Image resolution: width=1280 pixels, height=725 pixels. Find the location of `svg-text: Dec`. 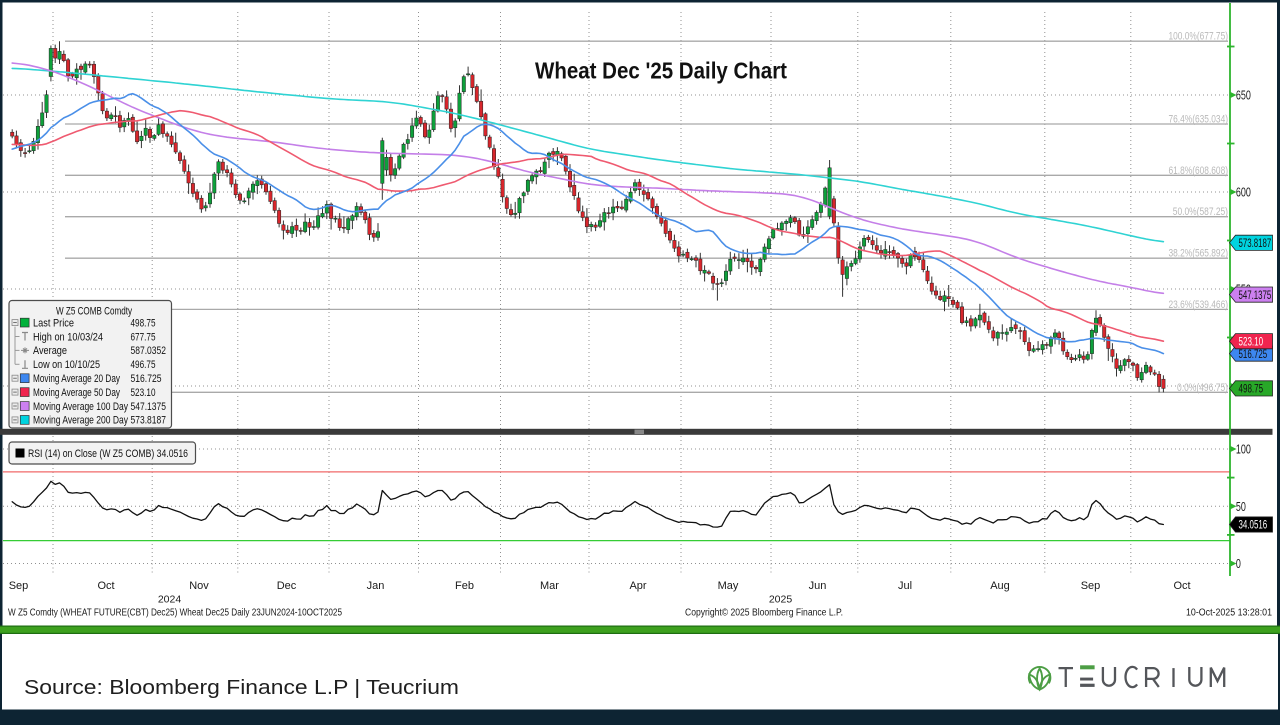

svg-text: Dec is located at coordinates (287, 586).